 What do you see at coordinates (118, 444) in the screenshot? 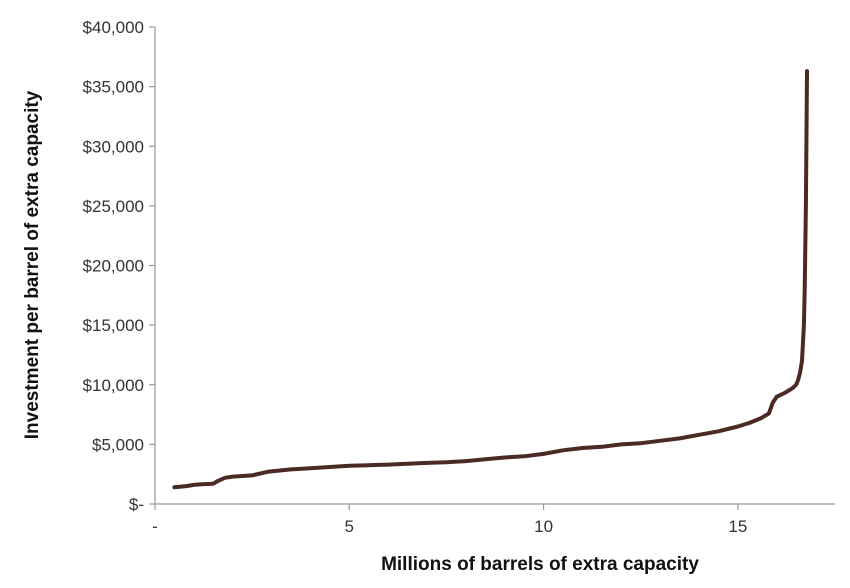
I see `y-tick-label: $5,000` at bounding box center [118, 444].